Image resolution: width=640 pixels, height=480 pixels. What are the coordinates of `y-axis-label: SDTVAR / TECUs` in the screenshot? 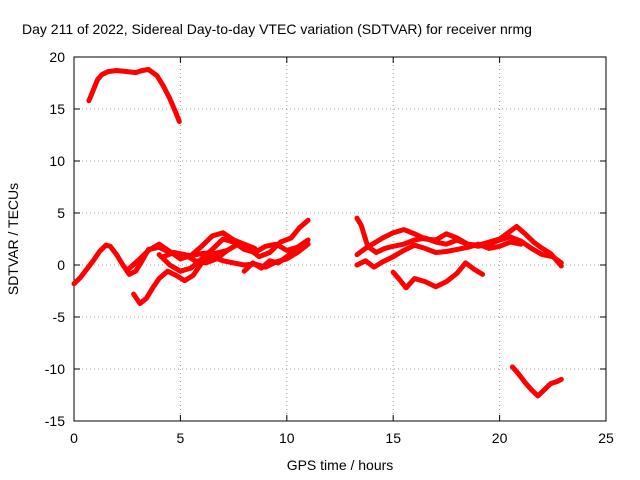 It's located at (13, 239).